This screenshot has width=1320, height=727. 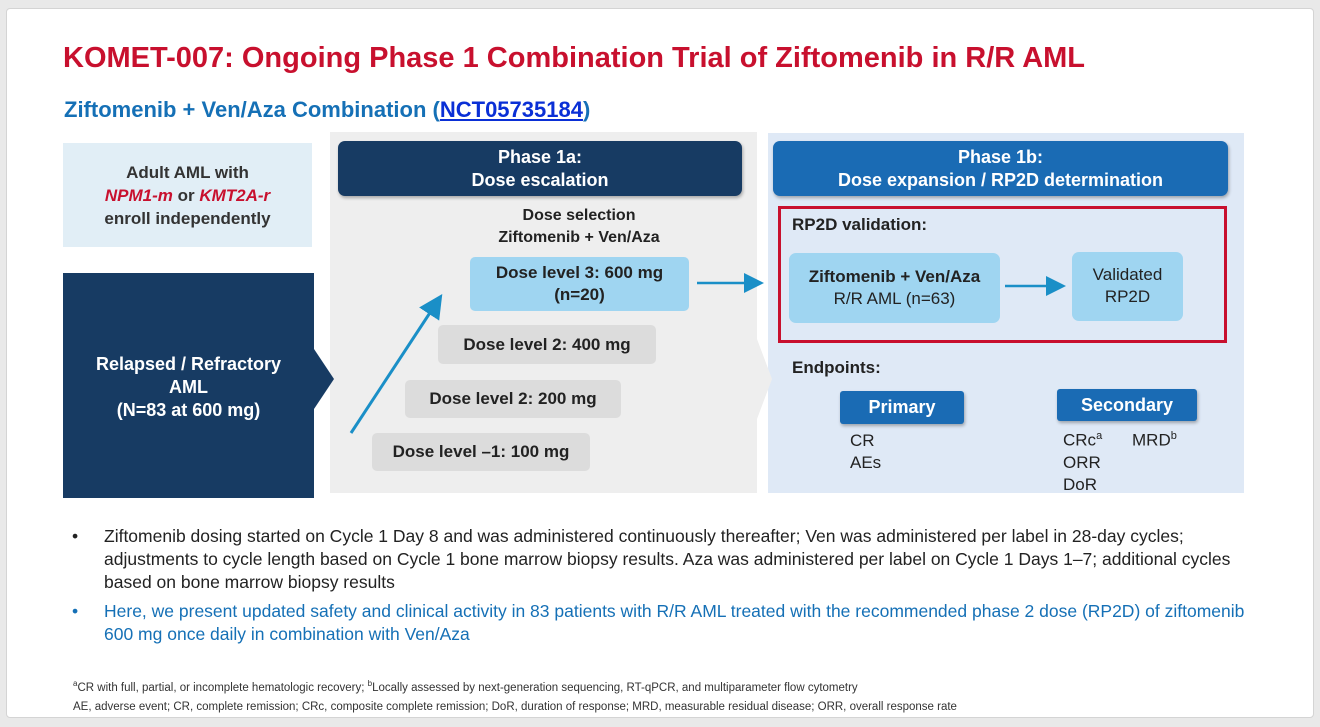 What do you see at coordinates (894, 298) in the screenshot?
I see `combo-line2: R/R AML (n=63)` at bounding box center [894, 298].